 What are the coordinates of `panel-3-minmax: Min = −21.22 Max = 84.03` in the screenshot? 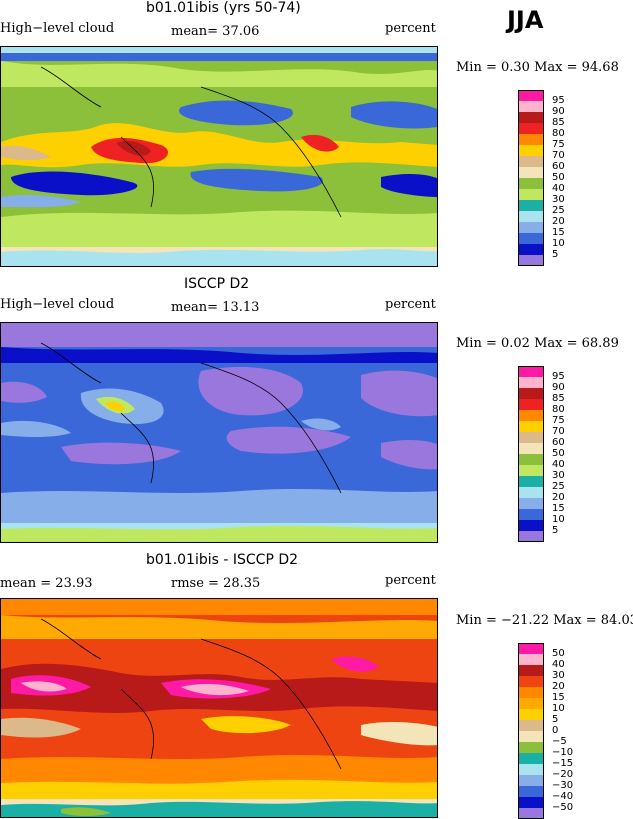 It's located at (544, 620).